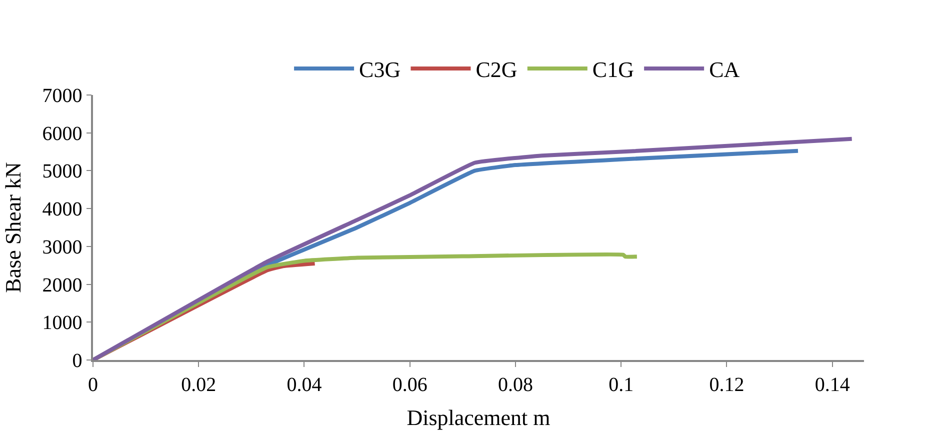 Image resolution: width=934 pixels, height=438 pixels. Describe the element at coordinates (621, 385) in the screenshot. I see `x-tick-label: 0.1` at that location.